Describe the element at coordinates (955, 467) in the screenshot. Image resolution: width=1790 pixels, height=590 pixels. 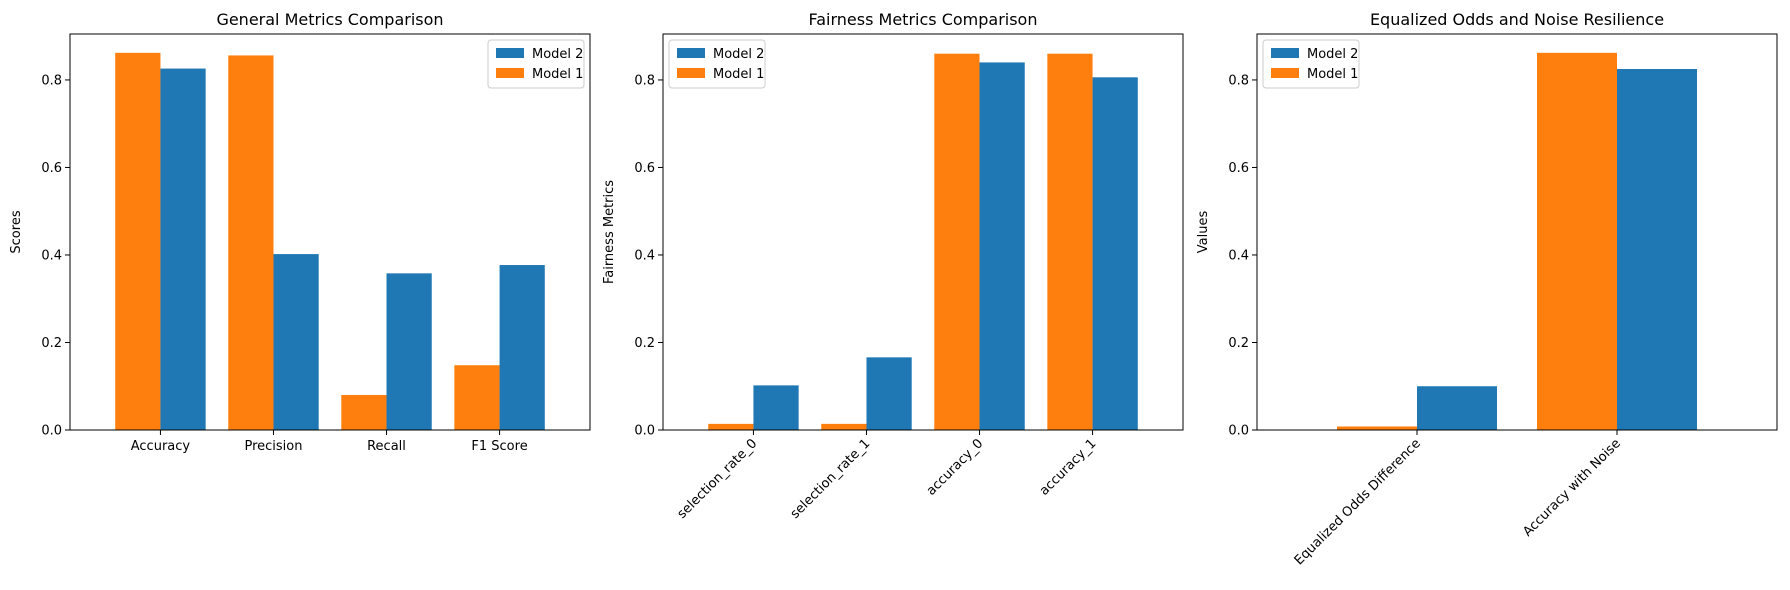
I see `x-tick-label: accuracy_0` at that location.